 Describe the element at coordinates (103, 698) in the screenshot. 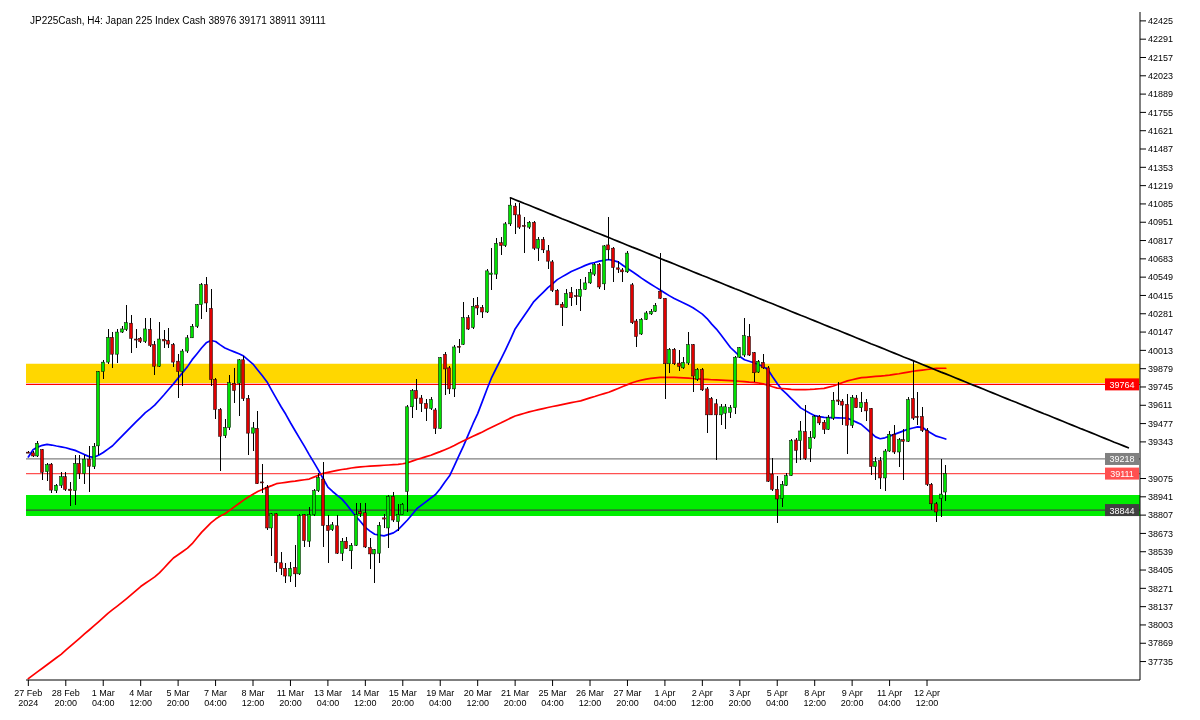

I see `x-tick-label: 1 Mar 04:00` at that location.